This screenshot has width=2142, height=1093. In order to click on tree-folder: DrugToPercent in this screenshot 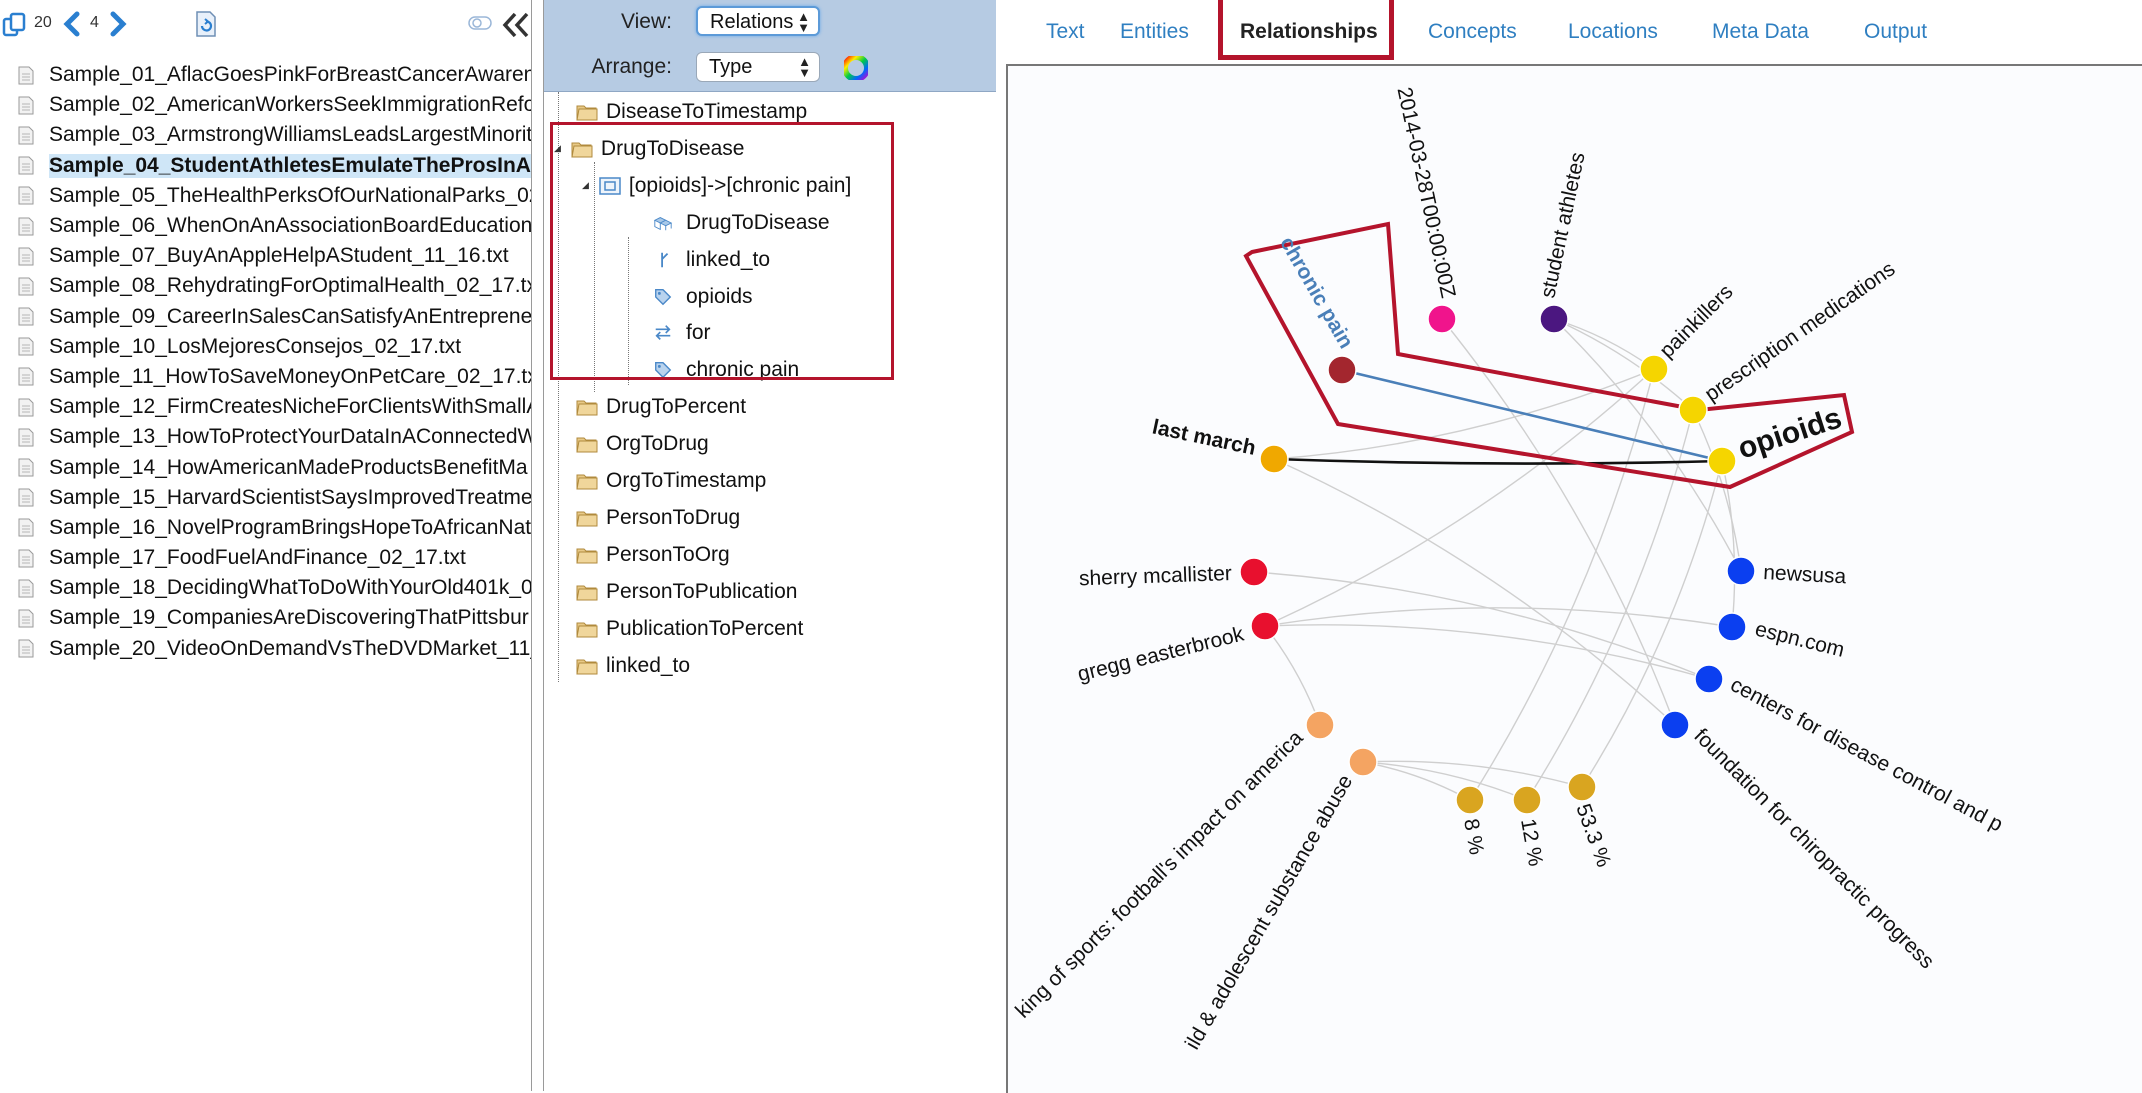, I will do `click(661, 407)`.